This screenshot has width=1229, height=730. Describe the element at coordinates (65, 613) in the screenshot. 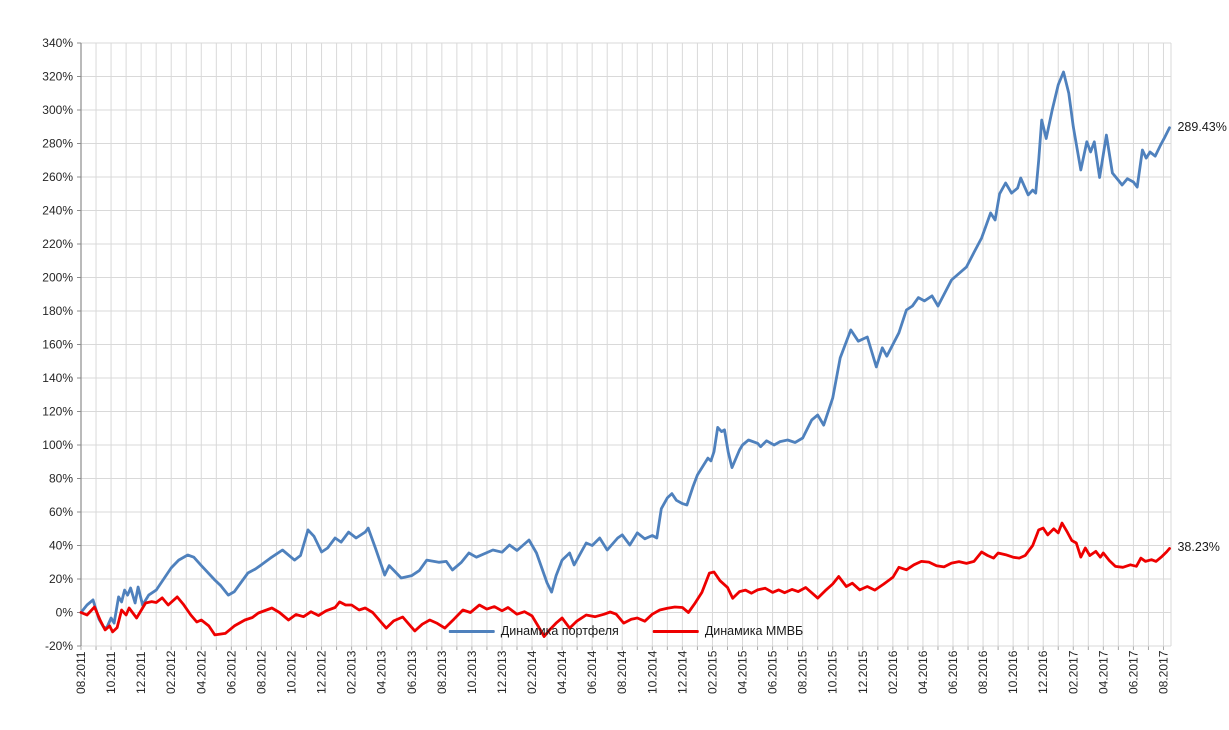

I see `y-axis-label: 0%` at that location.